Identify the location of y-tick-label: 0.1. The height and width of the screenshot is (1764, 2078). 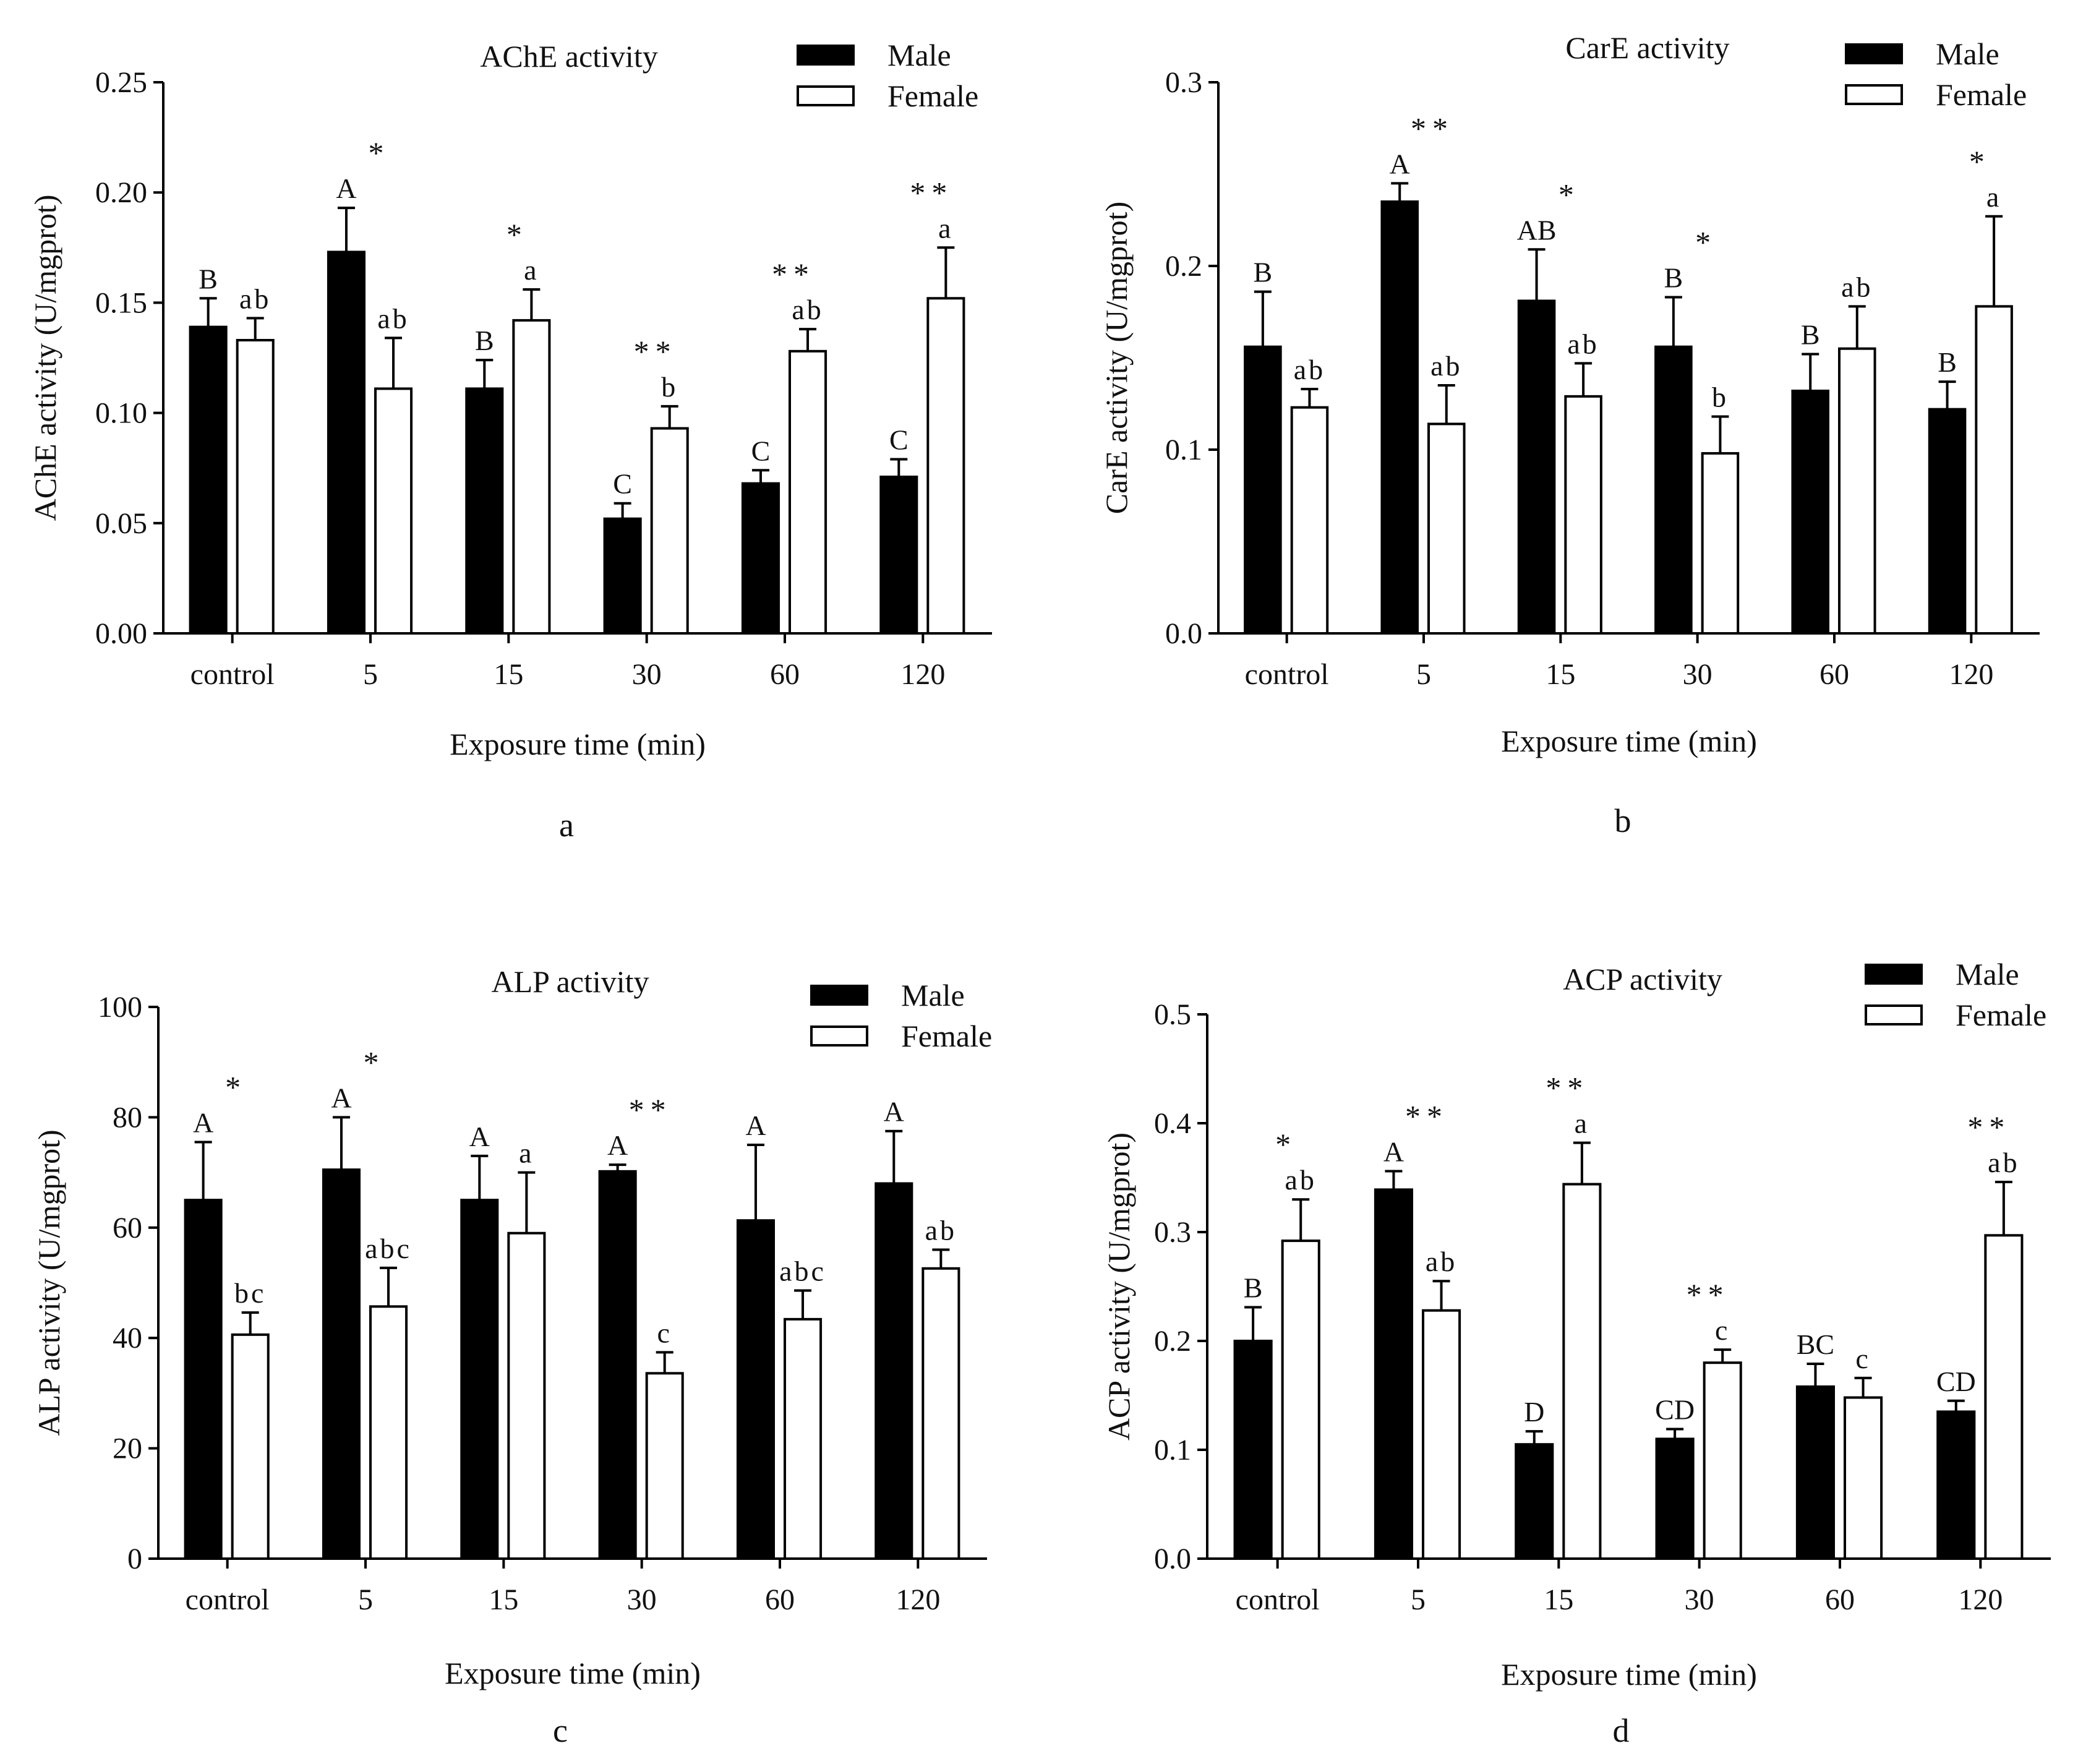
(1172, 1450).